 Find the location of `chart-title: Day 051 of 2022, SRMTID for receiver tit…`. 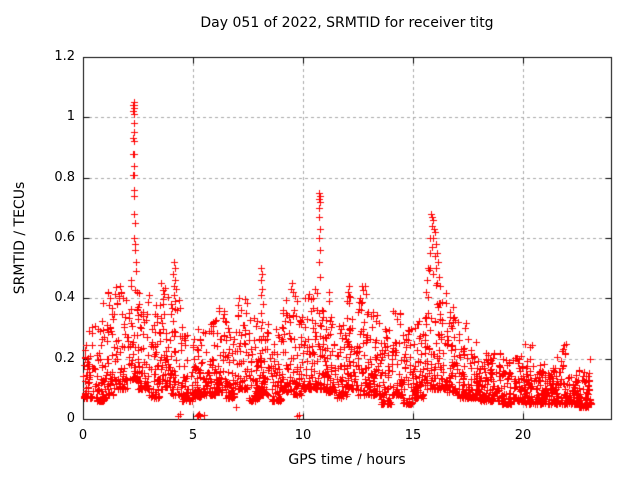

chart-title: Day 051 of 2022, SRMTID for receiver tit… is located at coordinates (347, 23).